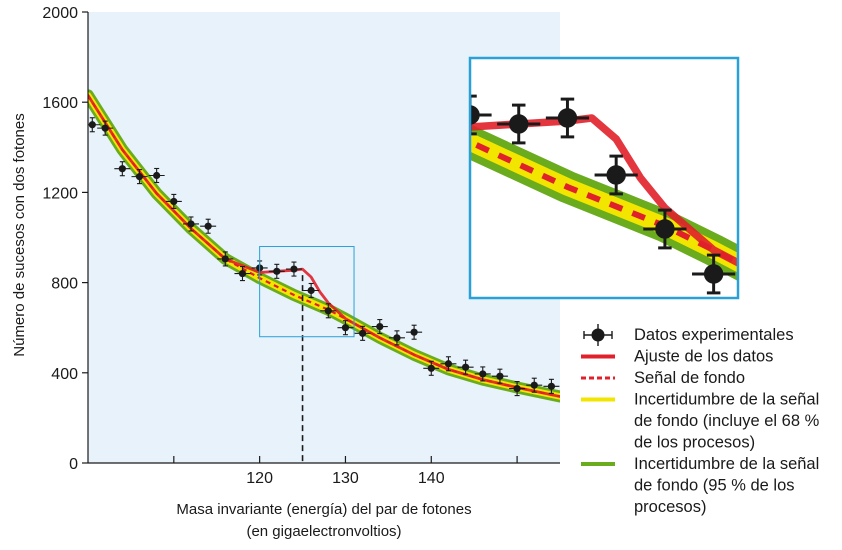 This screenshot has width=842, height=550. I want to click on x-tick-label: 120, so click(259, 478).